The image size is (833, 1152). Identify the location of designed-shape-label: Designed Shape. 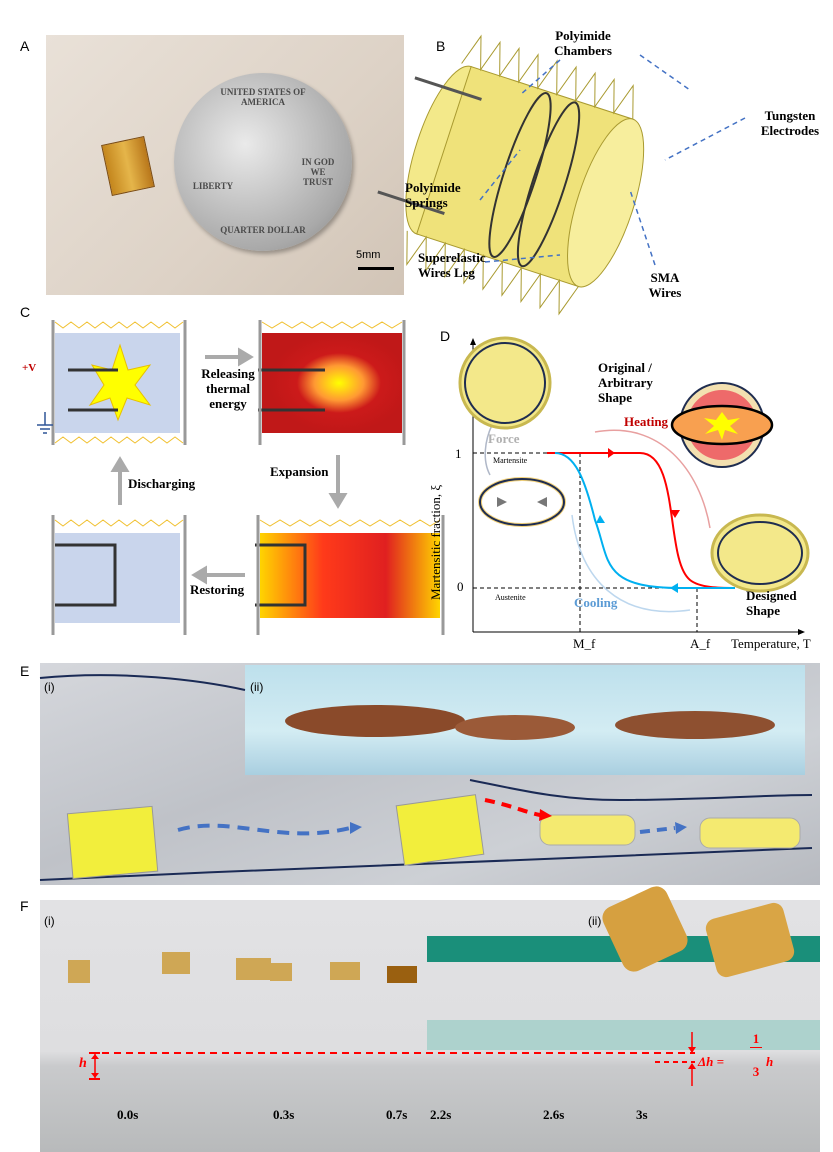
(771, 603).